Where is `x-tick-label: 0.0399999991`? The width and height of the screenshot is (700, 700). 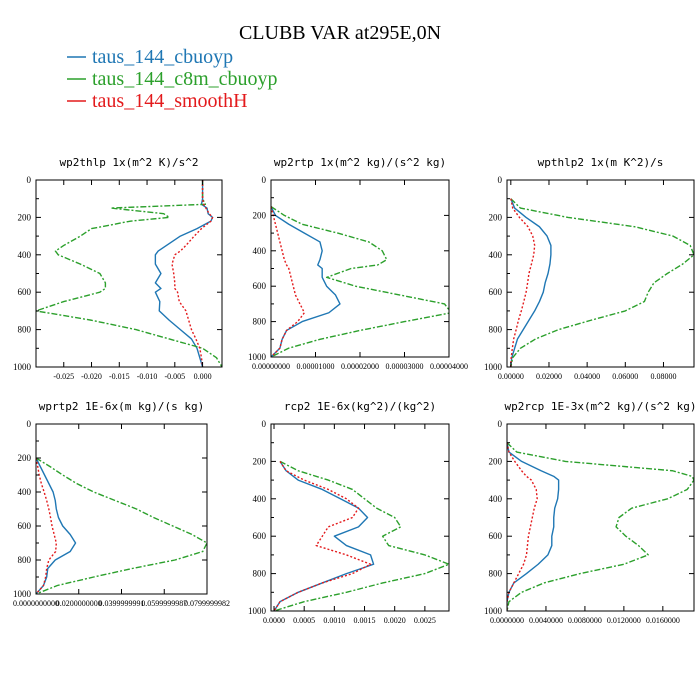 x-tick-label: 0.0399999991 is located at coordinates (122, 603).